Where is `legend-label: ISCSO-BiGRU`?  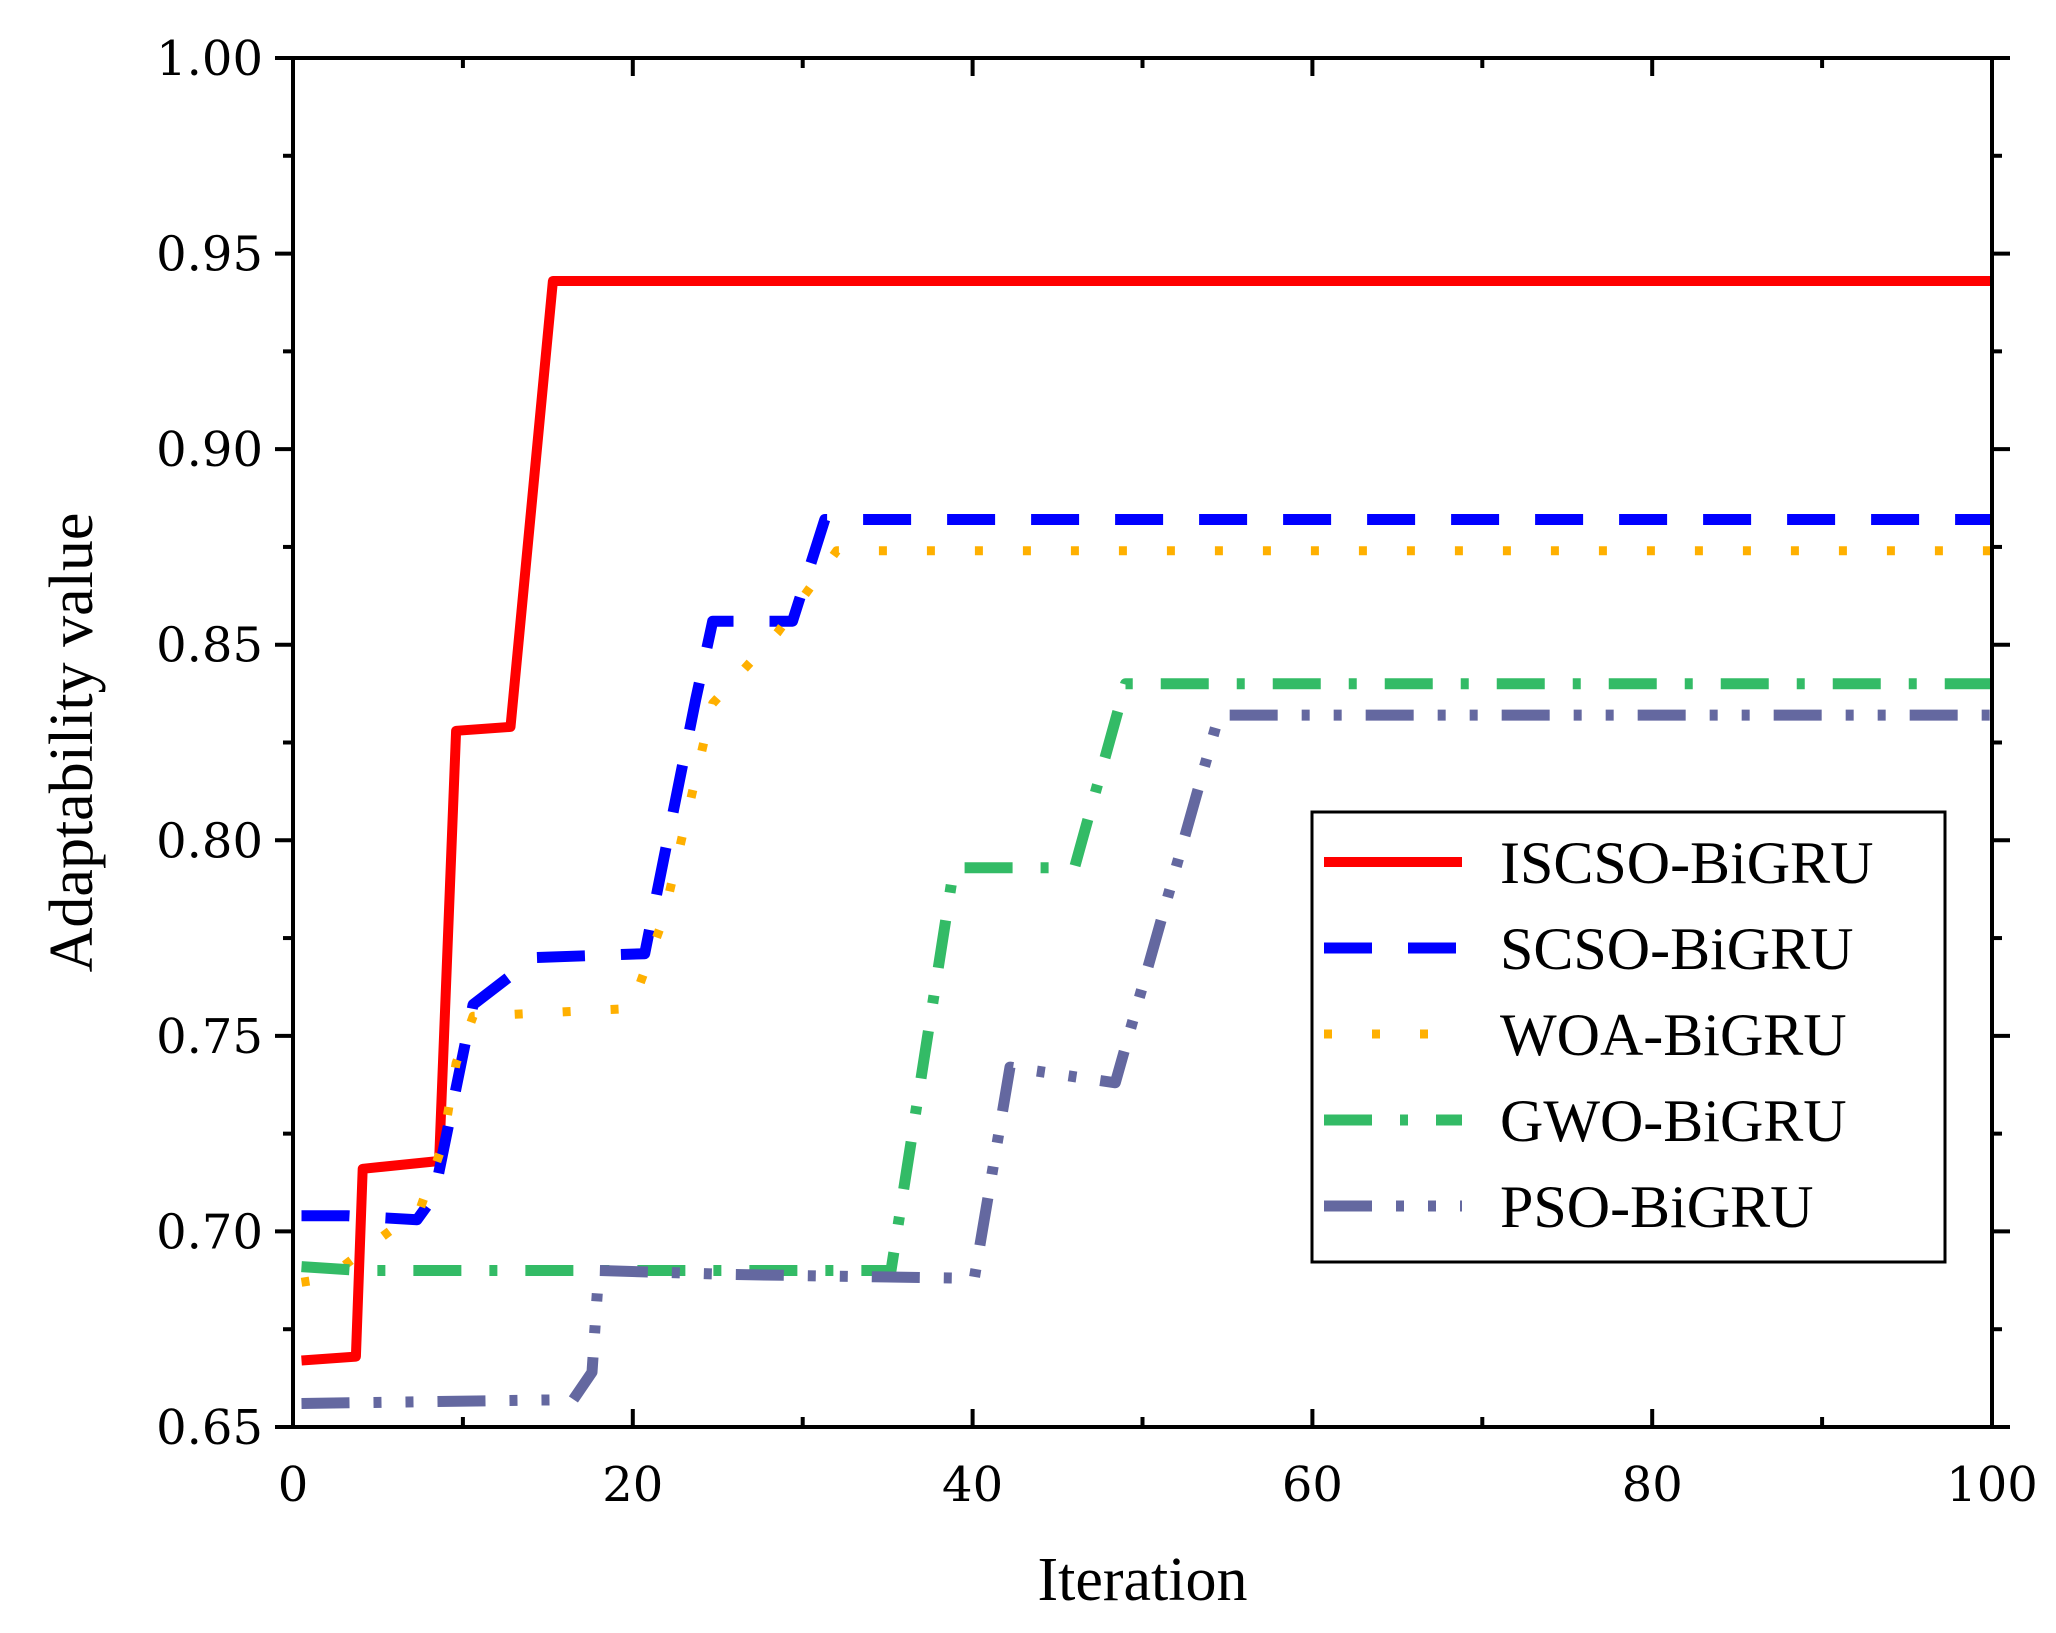
legend-label: ISCSO-BiGRU is located at coordinates (1686, 863).